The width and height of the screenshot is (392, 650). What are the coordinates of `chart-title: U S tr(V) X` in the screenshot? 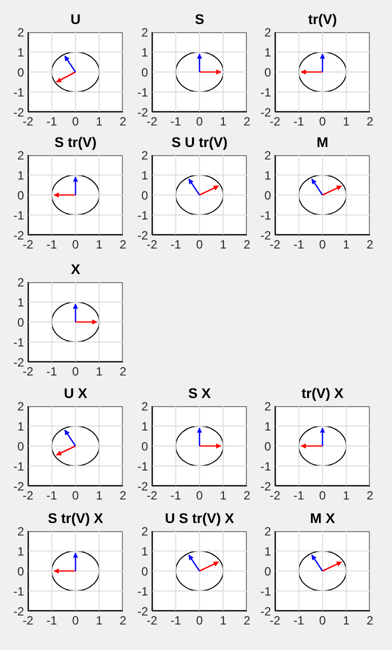 It's located at (200, 518).